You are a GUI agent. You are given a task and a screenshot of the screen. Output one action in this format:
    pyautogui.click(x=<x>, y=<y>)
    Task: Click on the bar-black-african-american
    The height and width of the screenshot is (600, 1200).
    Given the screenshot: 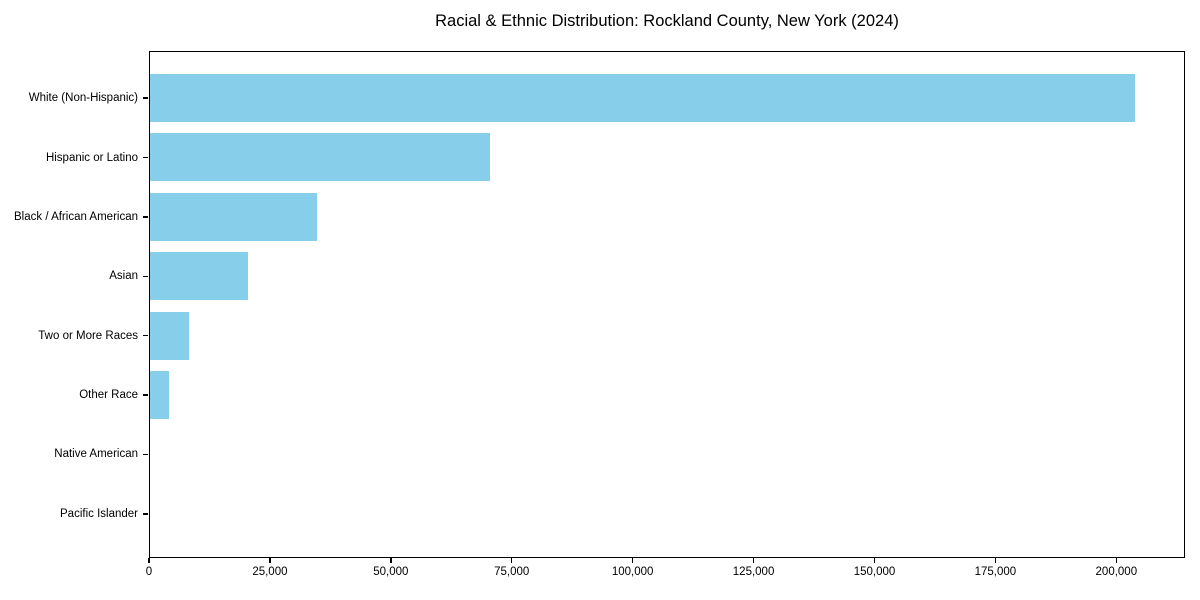 What is the action you would take?
    pyautogui.click(x=234, y=216)
    